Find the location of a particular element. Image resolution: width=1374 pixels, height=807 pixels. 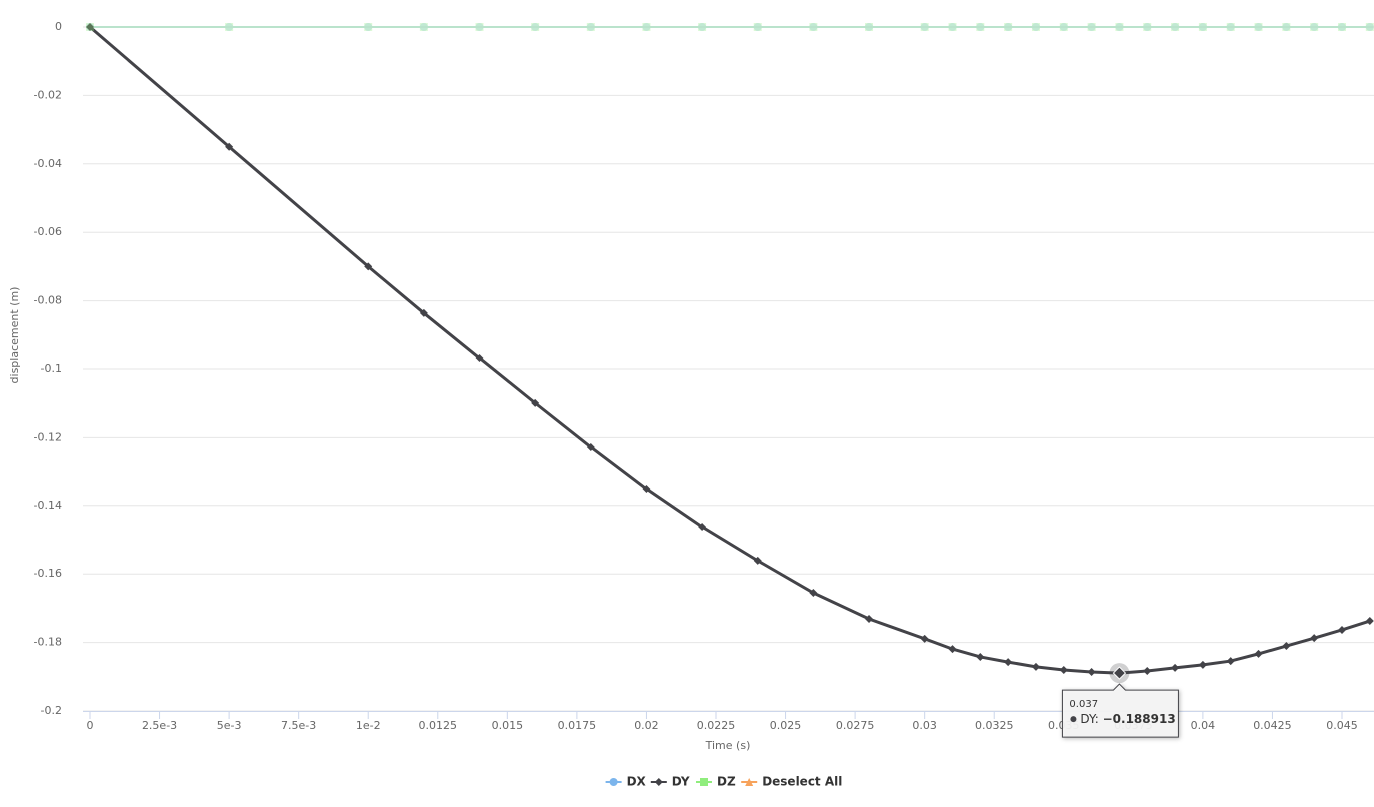

x-tick-label: 0.0325 is located at coordinates (994, 725).